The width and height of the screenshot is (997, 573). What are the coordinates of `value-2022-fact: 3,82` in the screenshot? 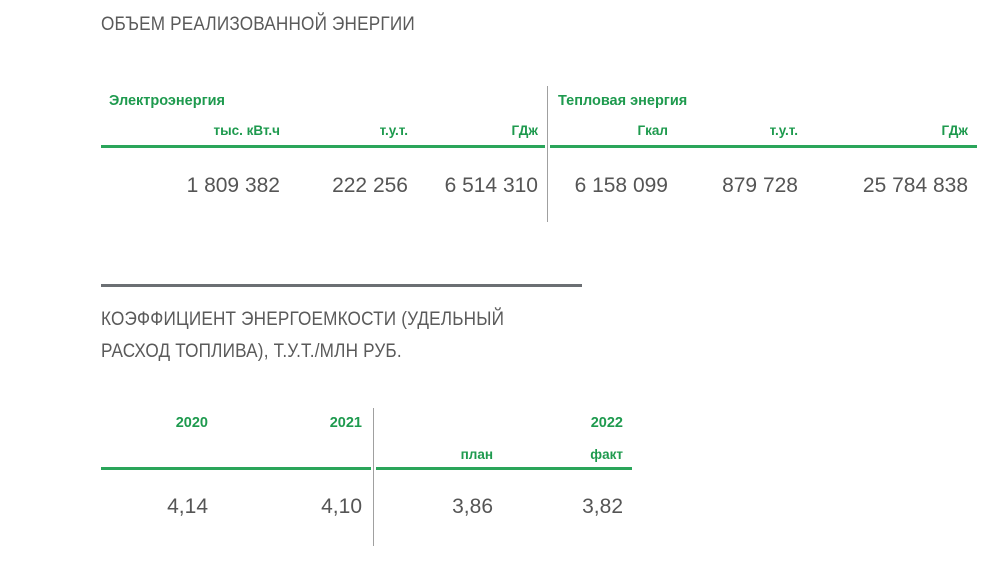 It's located at (602, 506).